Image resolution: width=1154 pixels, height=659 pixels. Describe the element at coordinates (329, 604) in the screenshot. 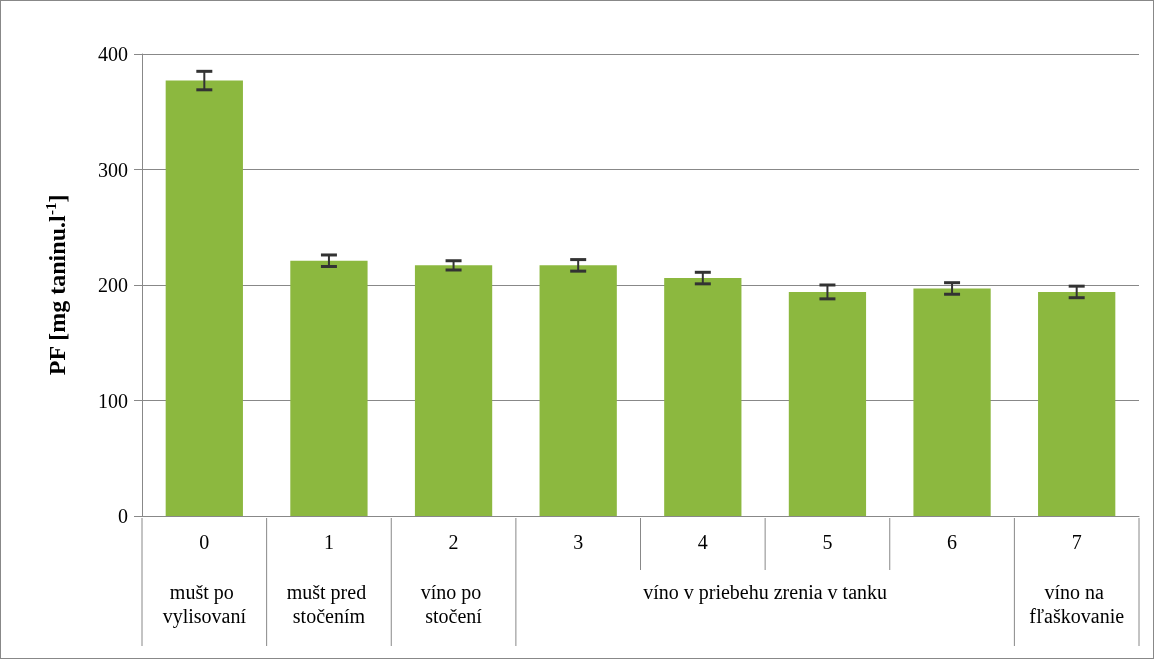

I see `text: mušt pred stočením` at that location.